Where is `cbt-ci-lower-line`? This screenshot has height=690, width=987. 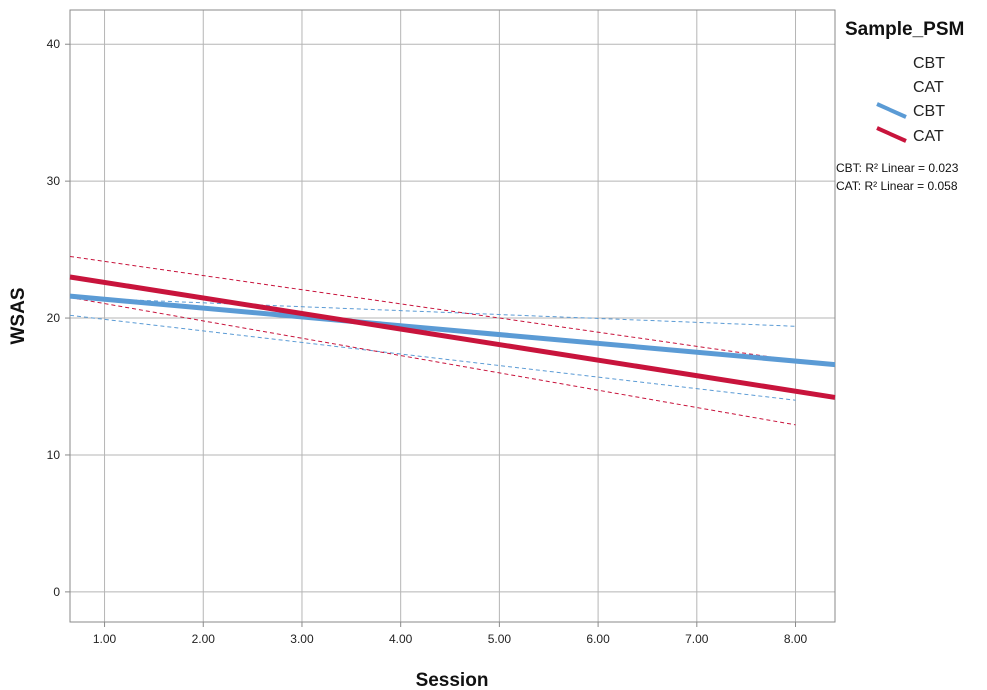
cbt-ci-lower-line is located at coordinates (432, 357).